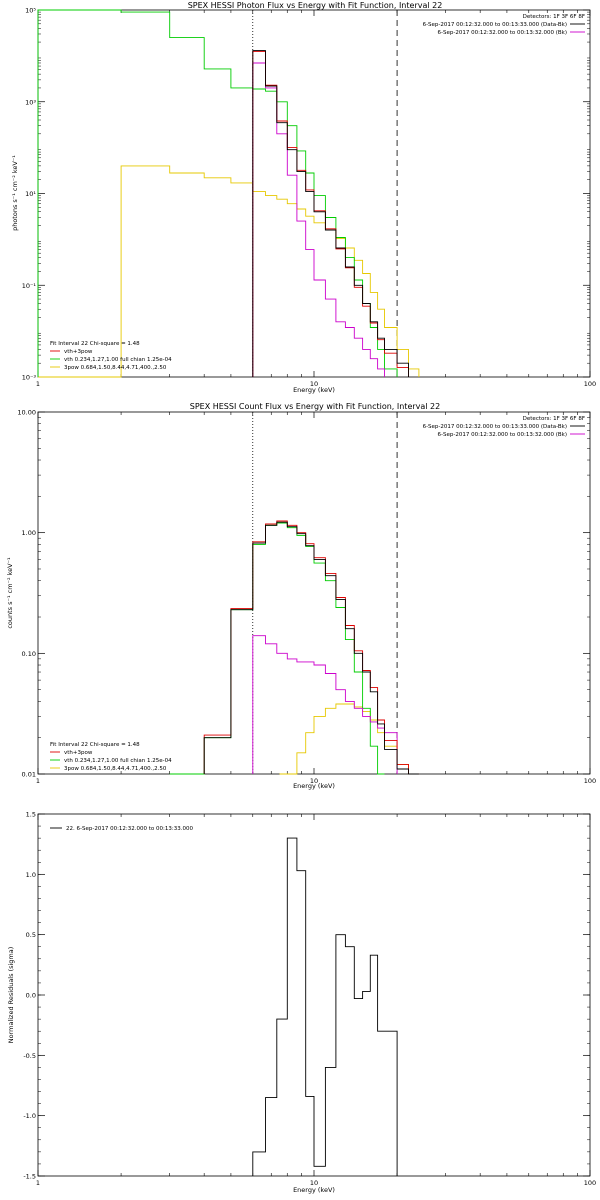 This screenshot has height=1200, width=600. I want to click on count-flux-y-tick-label: 1.00, so click(29, 533).